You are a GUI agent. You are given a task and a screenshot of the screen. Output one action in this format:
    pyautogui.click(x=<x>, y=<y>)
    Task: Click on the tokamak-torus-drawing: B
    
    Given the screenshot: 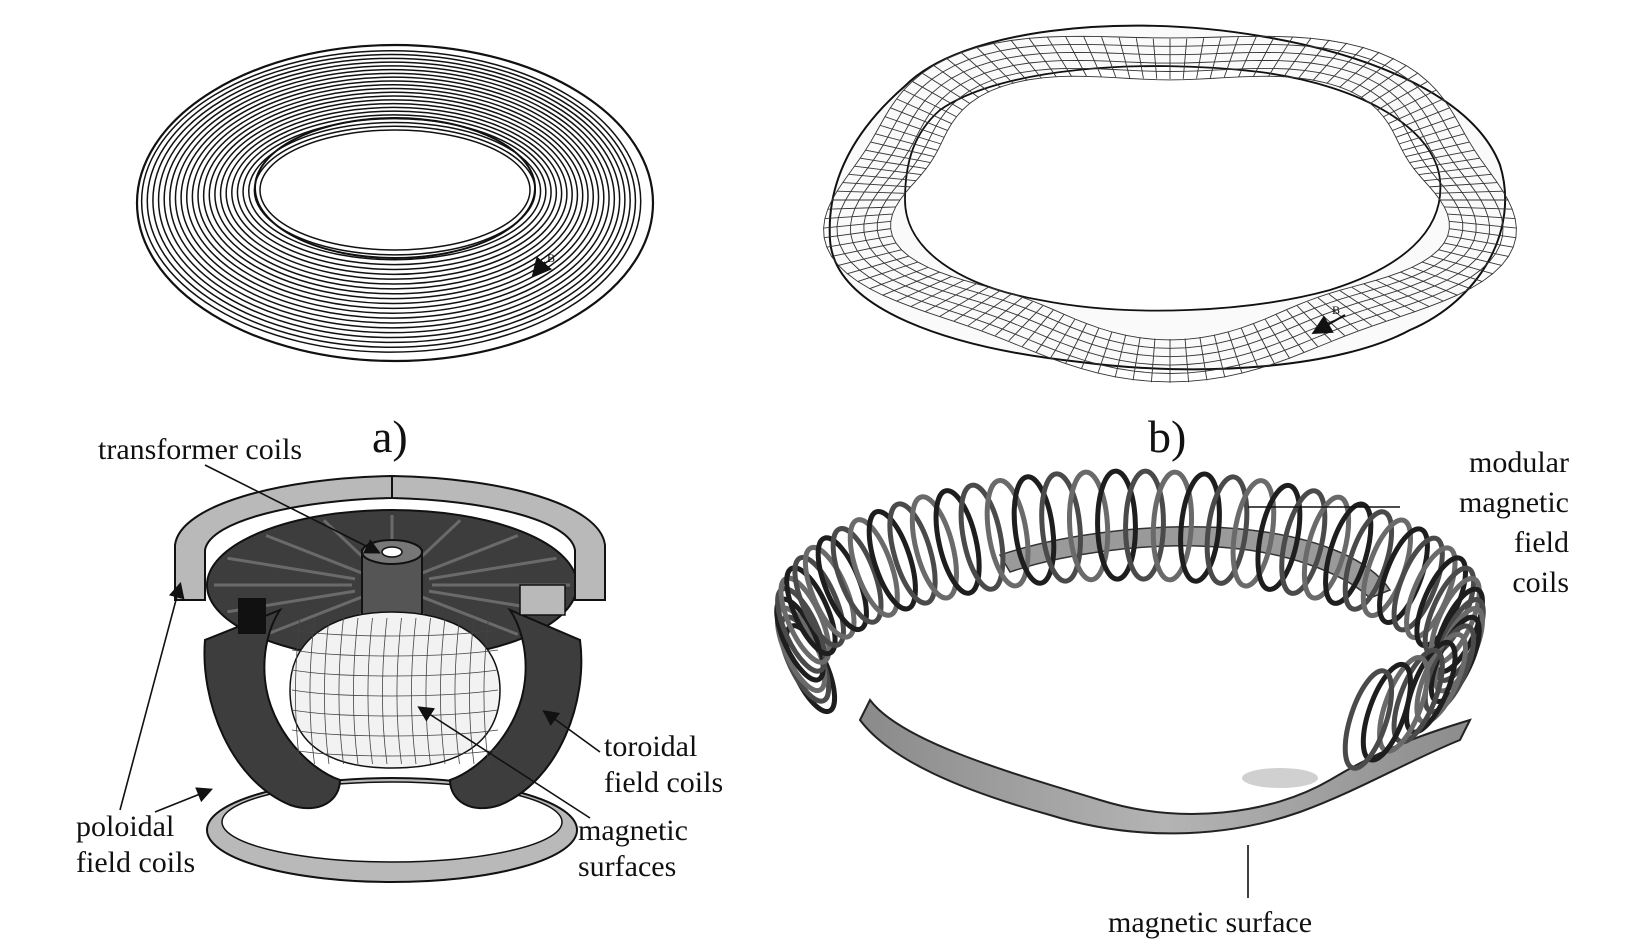 What is the action you would take?
    pyautogui.click(x=395, y=203)
    